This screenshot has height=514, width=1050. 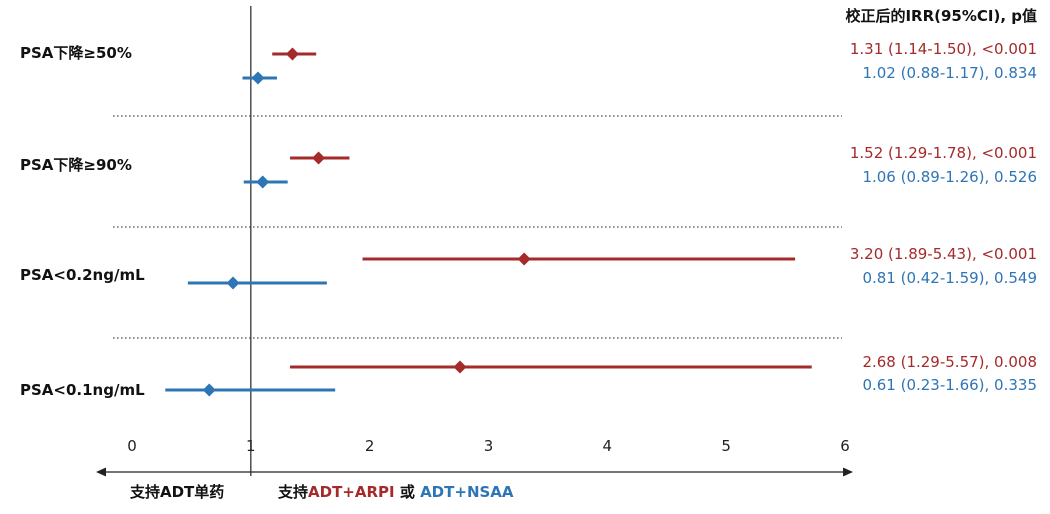 I want to click on arpi-value-1: 1.31 (1.14-1.50), <0.001, so click(x=943, y=49).